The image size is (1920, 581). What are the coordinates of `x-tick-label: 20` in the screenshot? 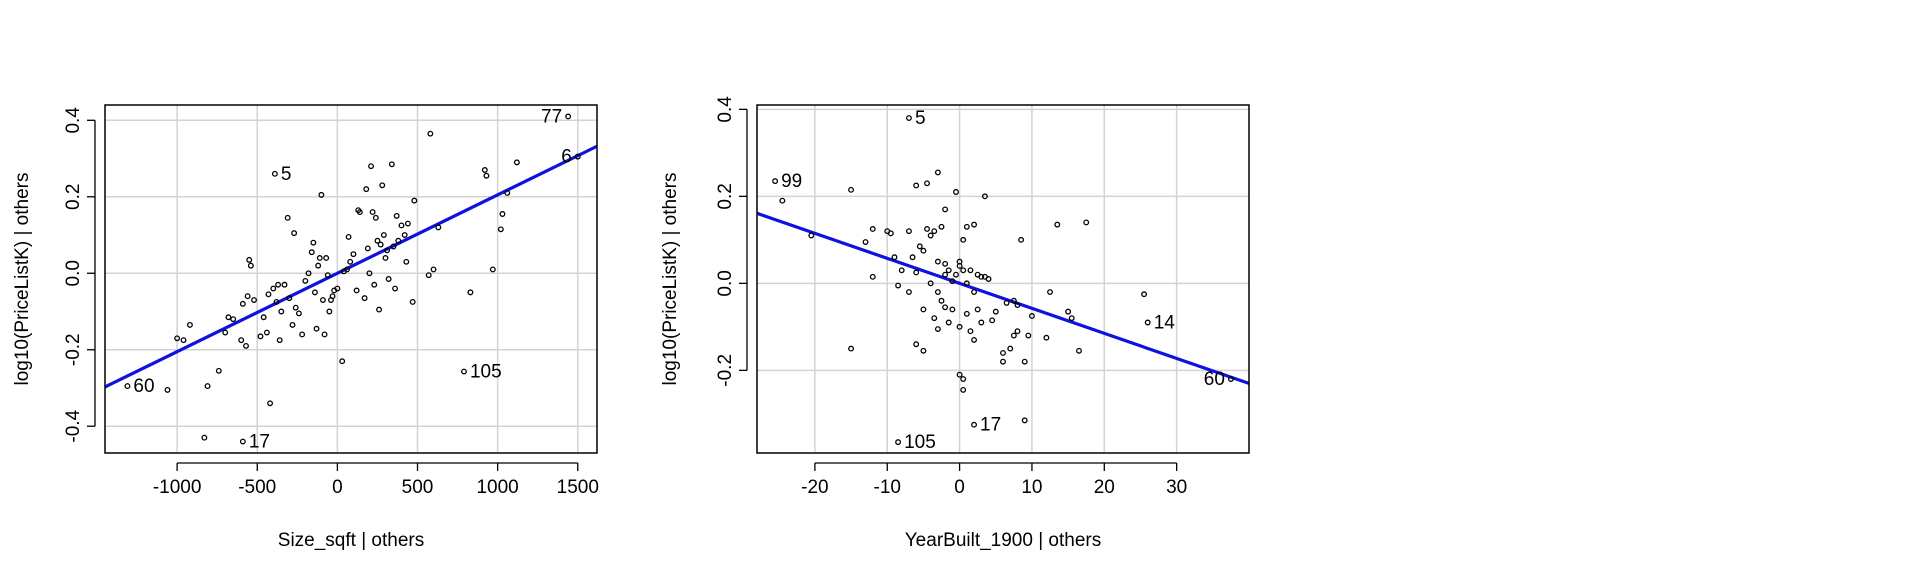 It's located at (1104, 487).